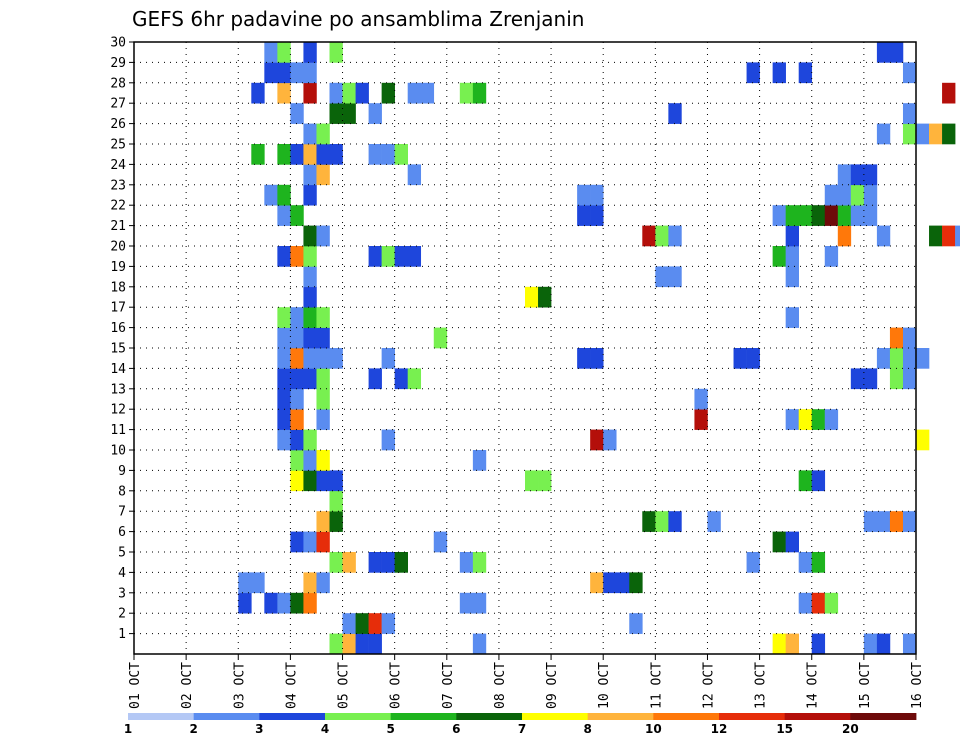 The image size is (960, 742). What do you see at coordinates (118, 43) in the screenshot?
I see `y-tick-label: 30` at bounding box center [118, 43].